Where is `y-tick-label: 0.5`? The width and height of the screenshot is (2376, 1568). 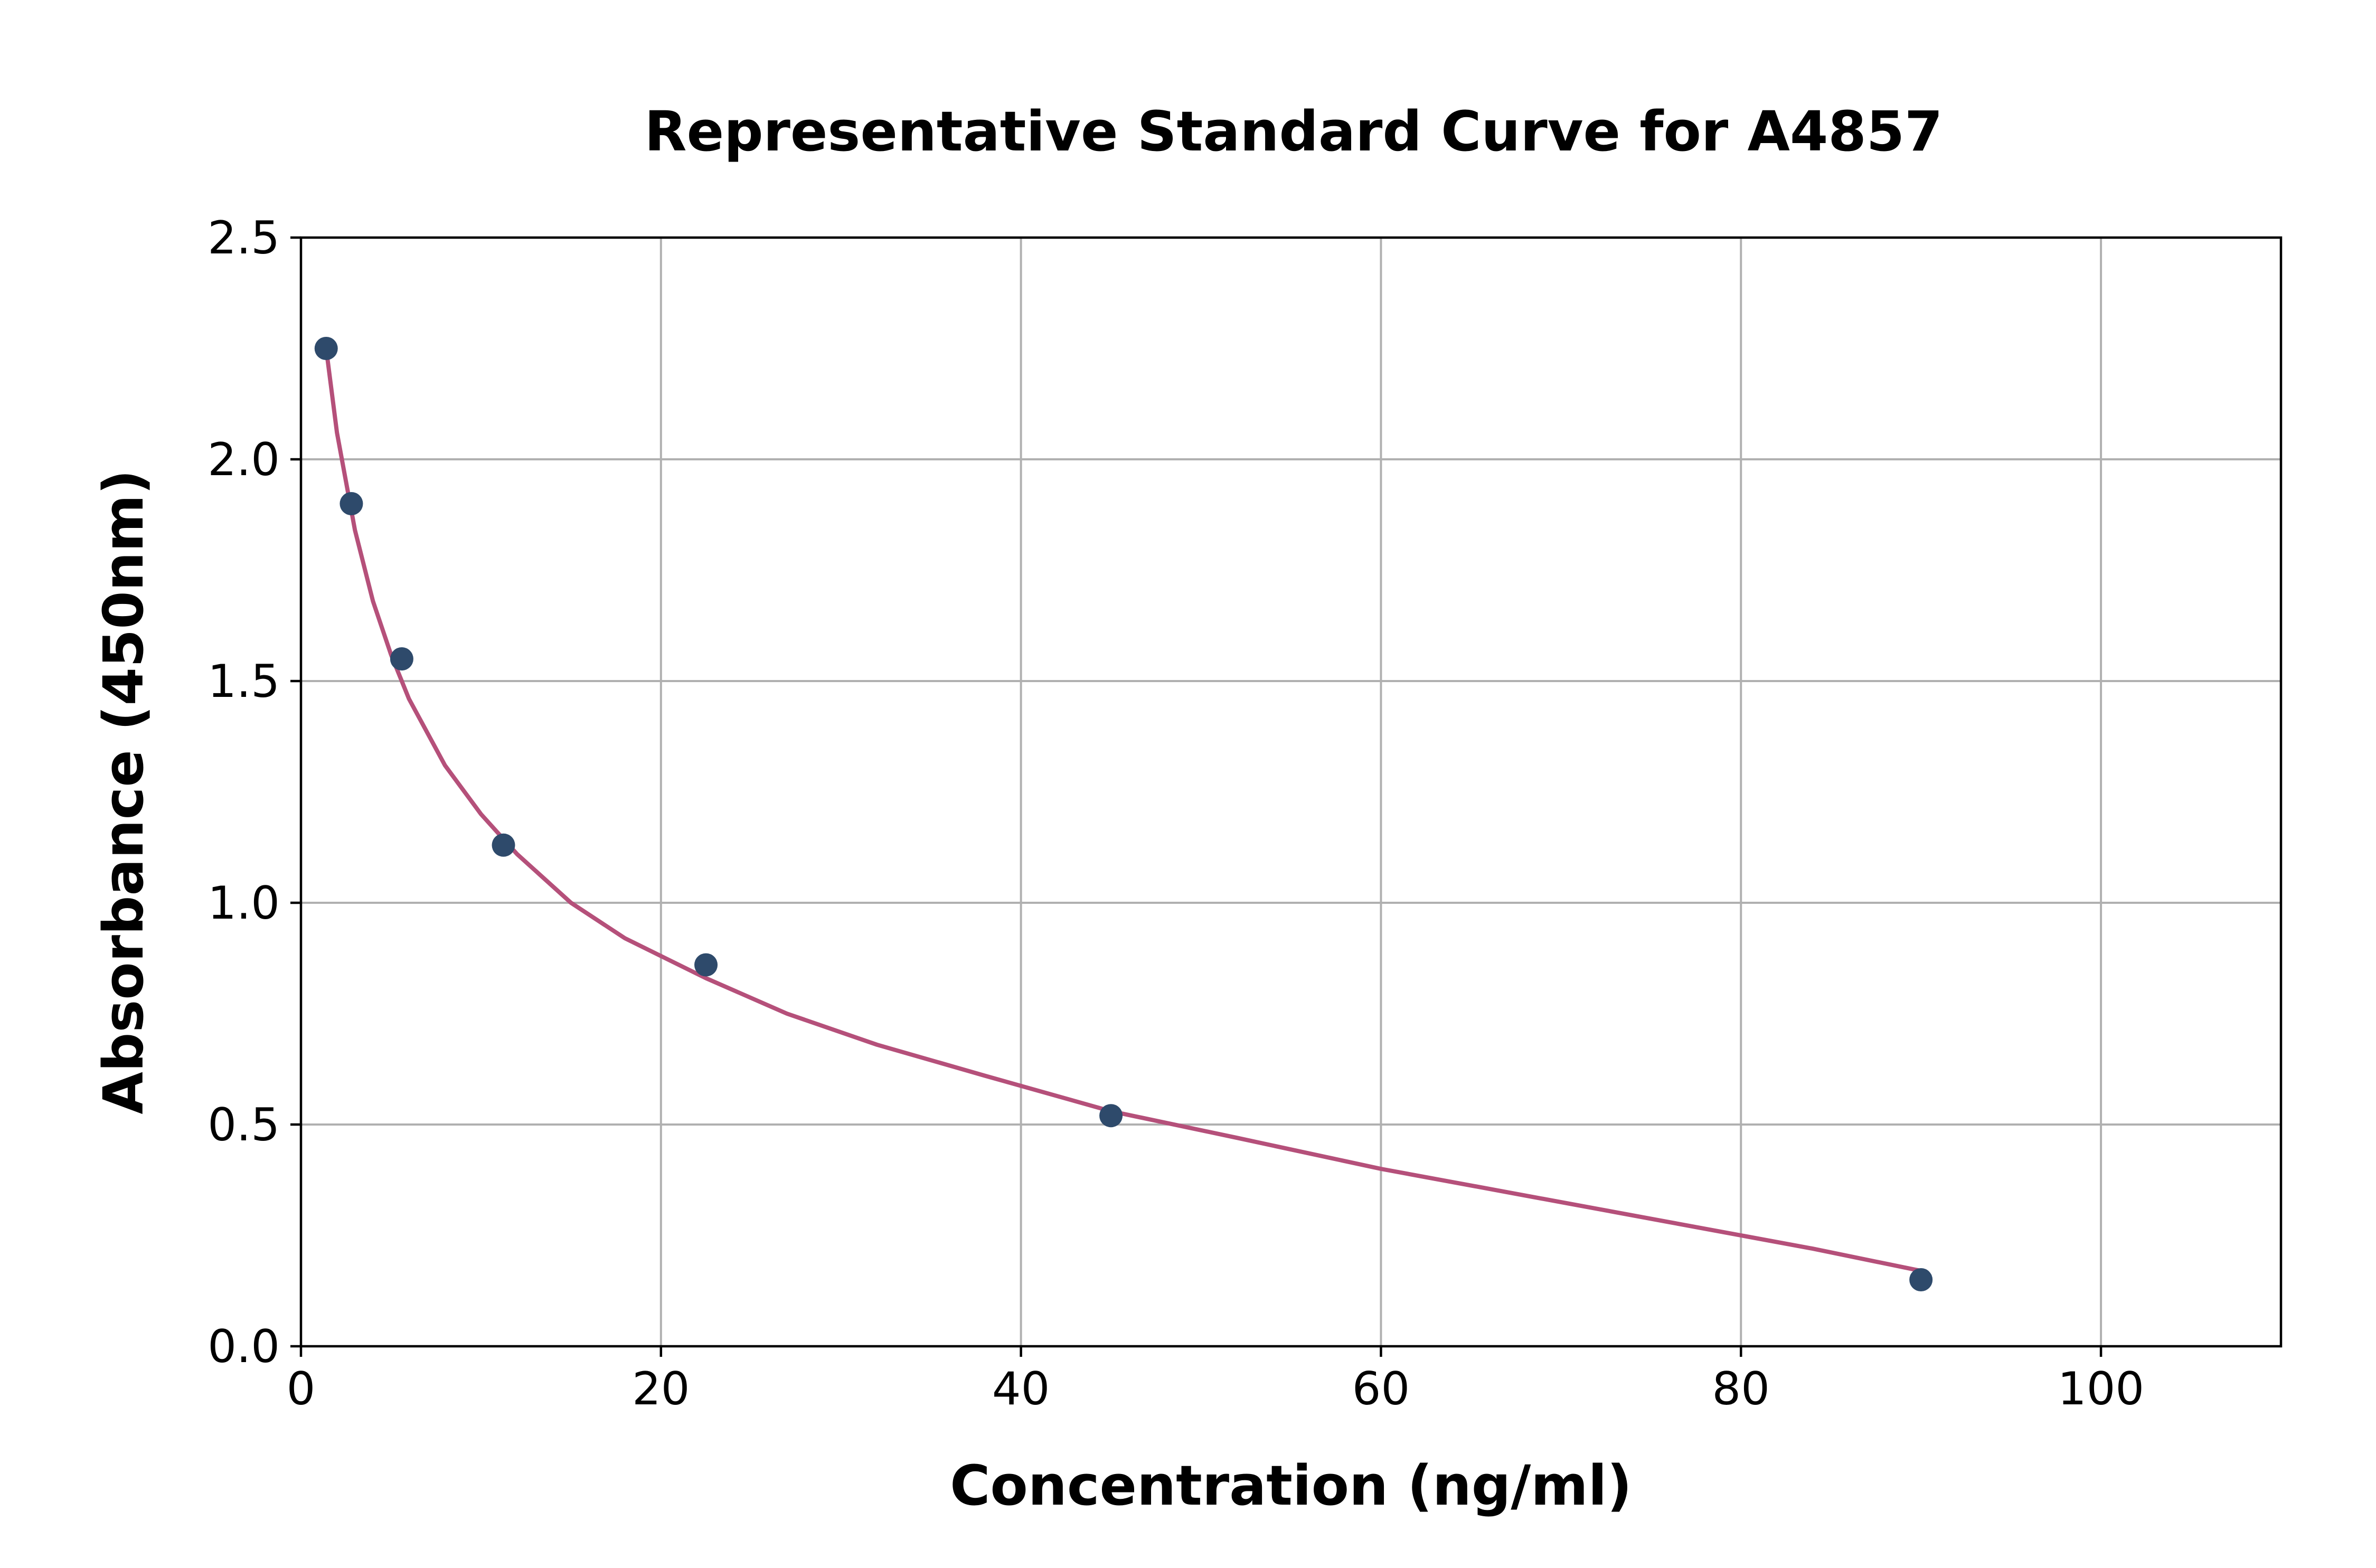 y-tick-label: 0.5 is located at coordinates (244, 1125).